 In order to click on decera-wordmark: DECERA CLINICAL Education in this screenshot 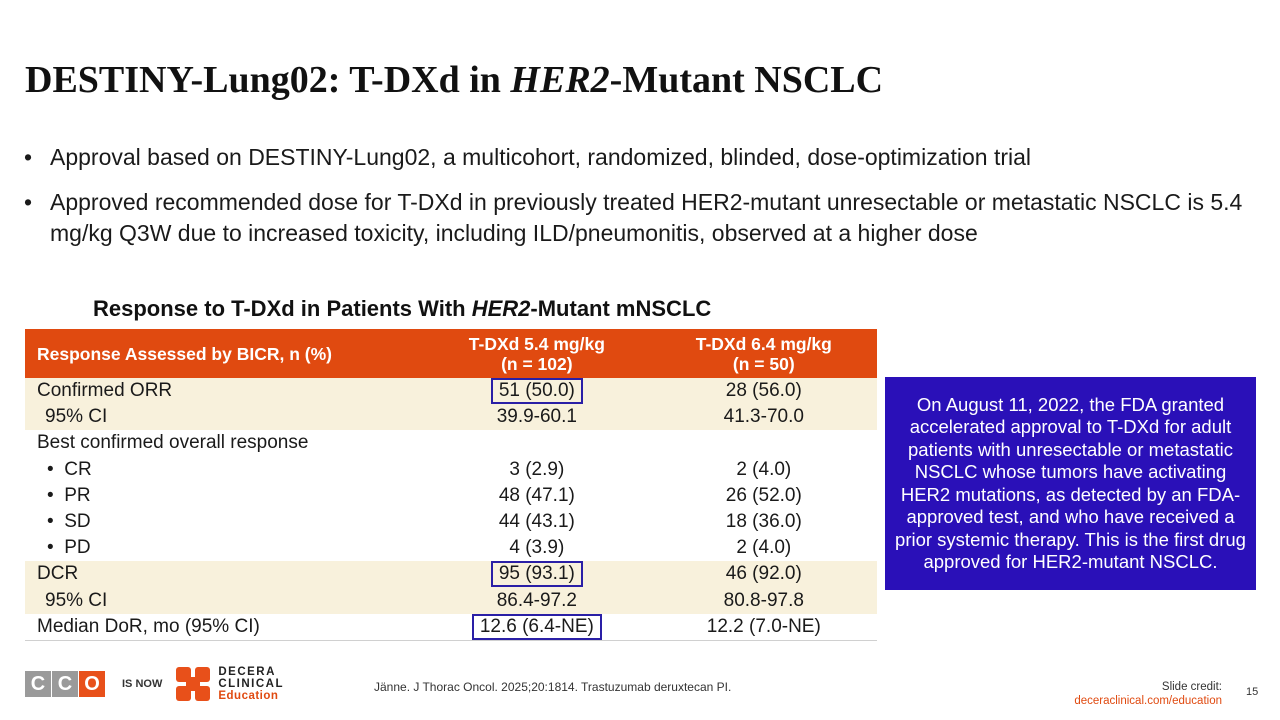, I will do `click(251, 684)`.